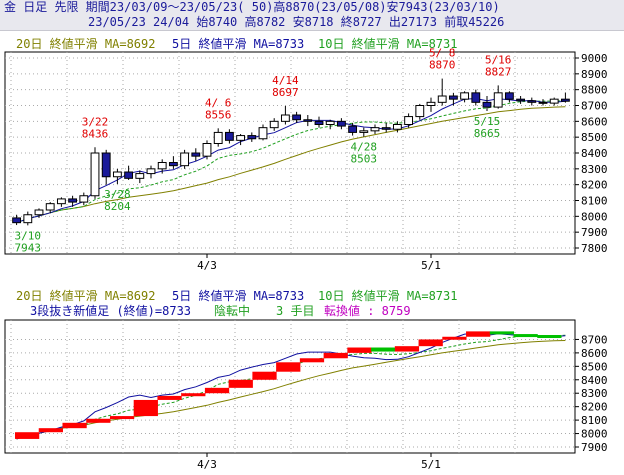 Image resolution: width=624 pixels, height=475 pixels. I want to click on y-tick-label: 8000, so click(594, 434).